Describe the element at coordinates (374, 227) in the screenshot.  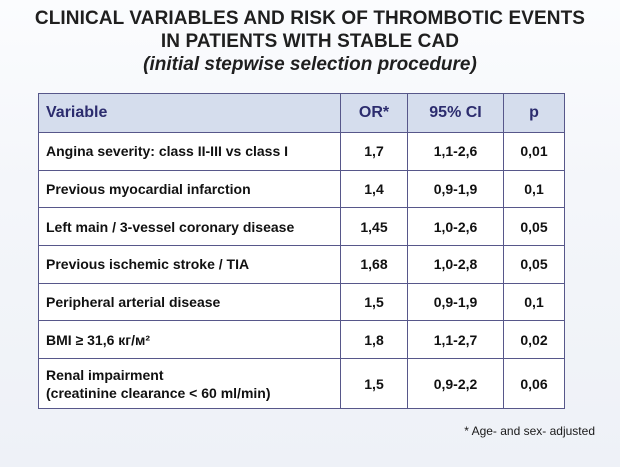
I see `cell-odds-ratio: 1,45` at that location.